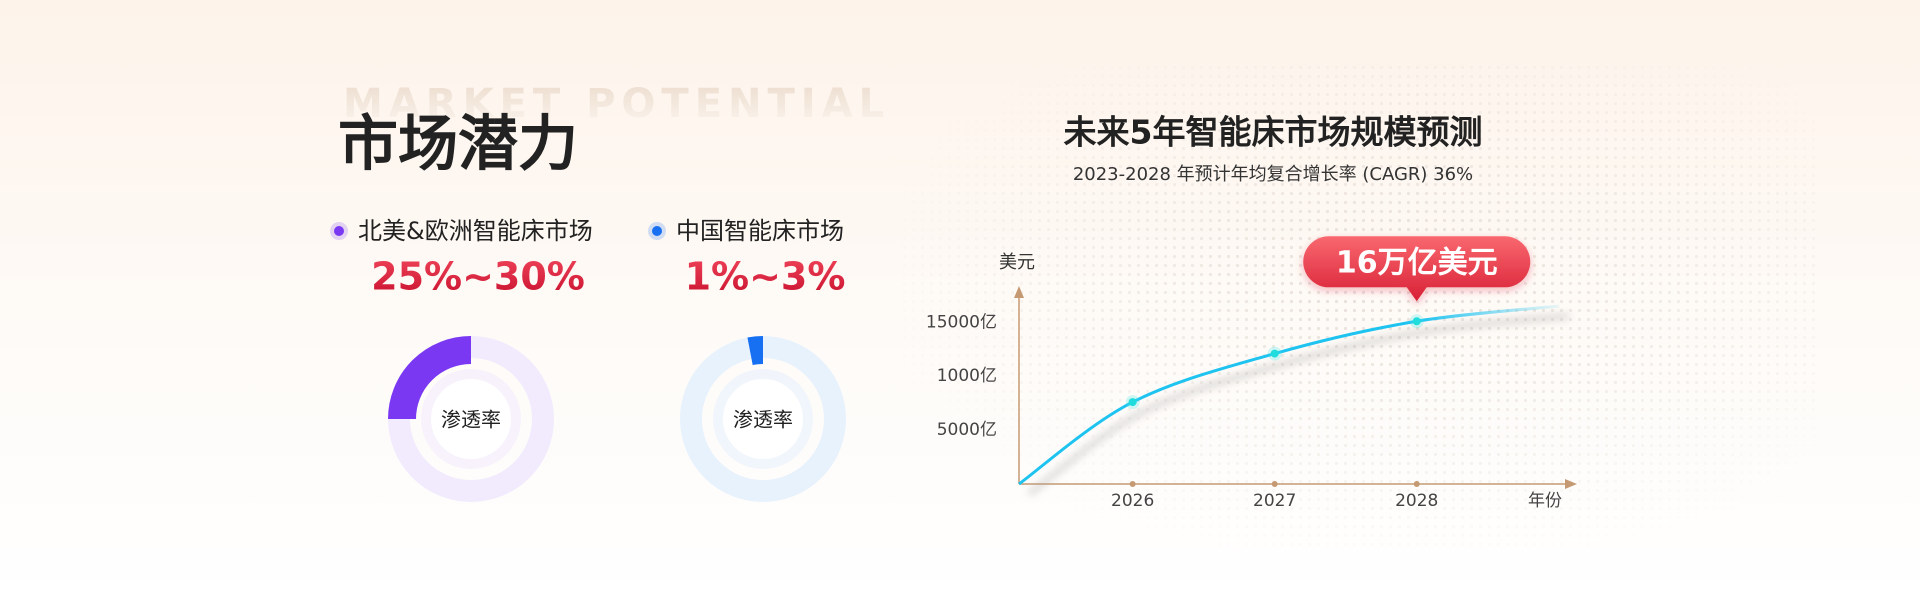  Describe the element at coordinates (1017, 262) in the screenshot. I see `y-axis-label: 美元` at that location.